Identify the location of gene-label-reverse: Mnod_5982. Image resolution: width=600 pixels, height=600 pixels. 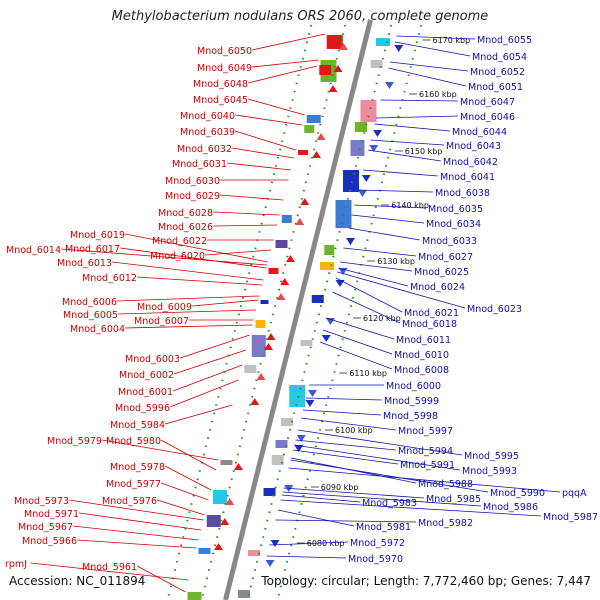
(445, 523).